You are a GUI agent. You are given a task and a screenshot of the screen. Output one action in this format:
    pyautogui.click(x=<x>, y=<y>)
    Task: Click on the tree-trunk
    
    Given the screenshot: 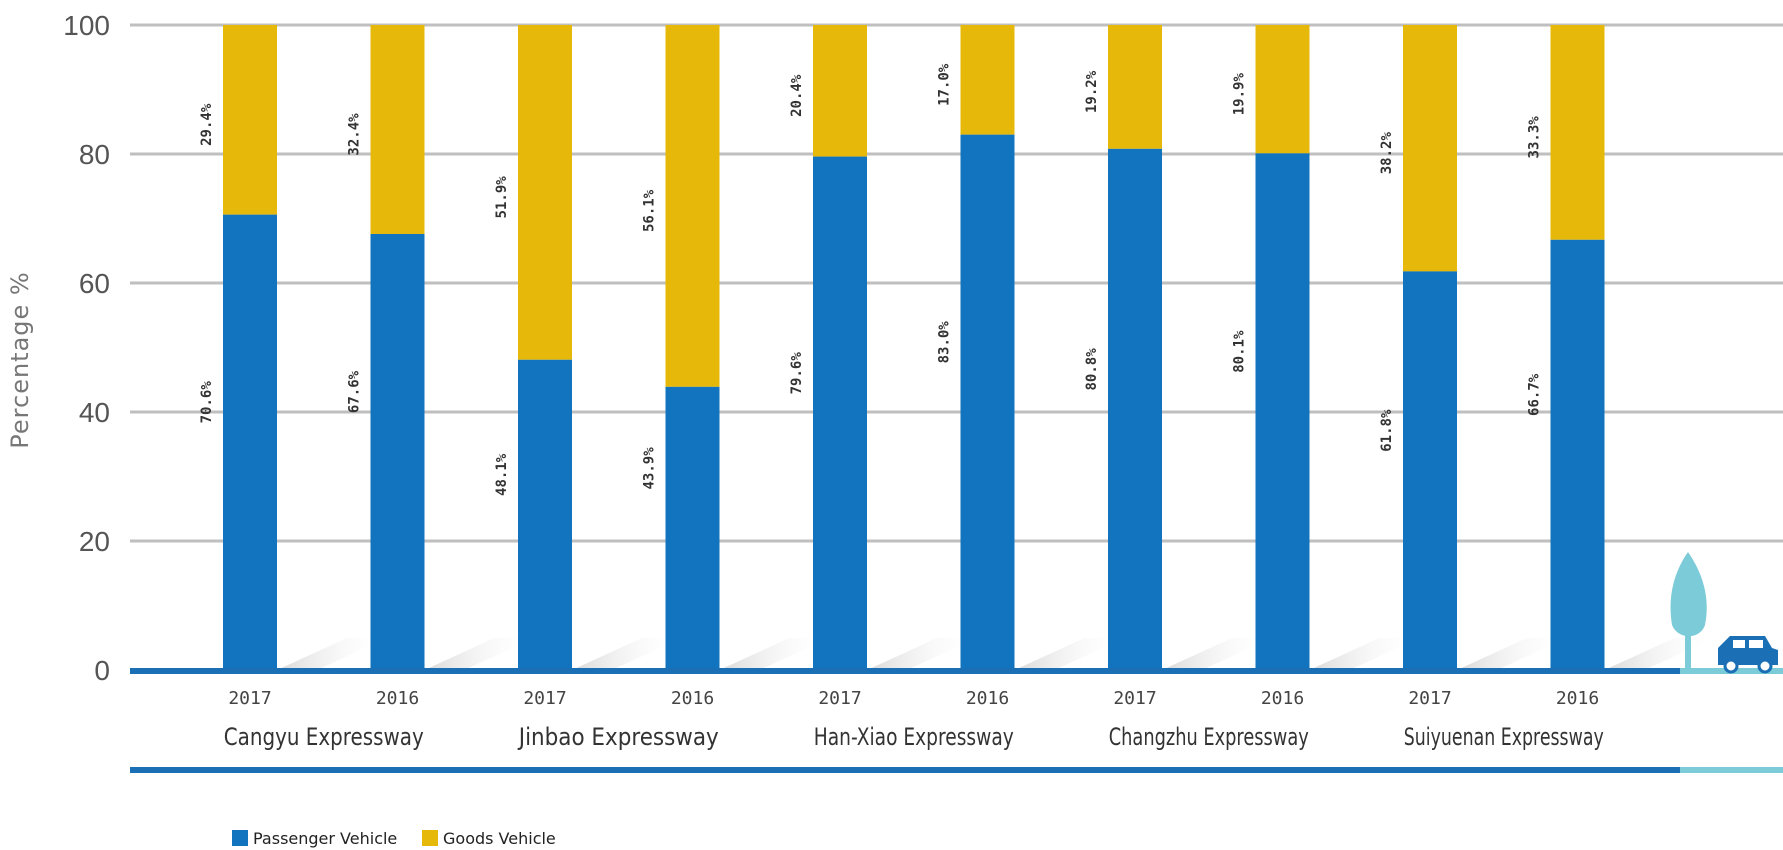 What is the action you would take?
    pyautogui.click(x=1688, y=645)
    